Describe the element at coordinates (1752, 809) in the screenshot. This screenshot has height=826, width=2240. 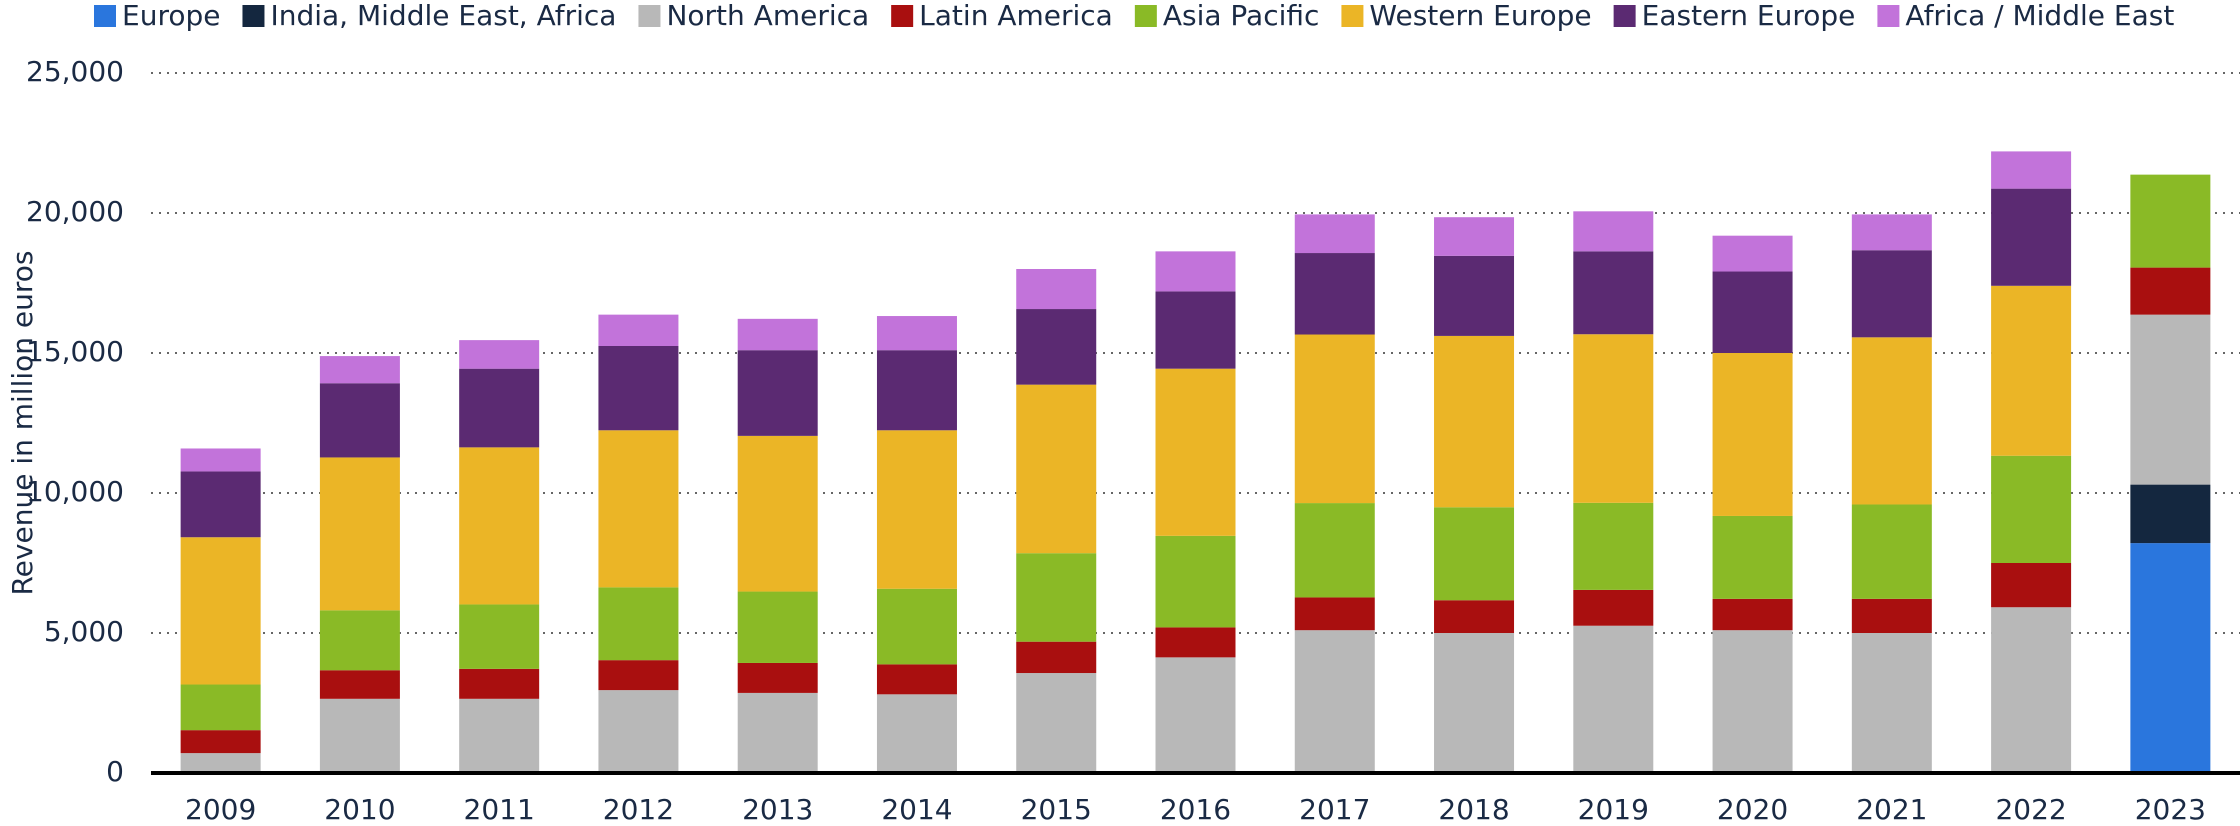
I see `x-tick-label: 2020` at that location.